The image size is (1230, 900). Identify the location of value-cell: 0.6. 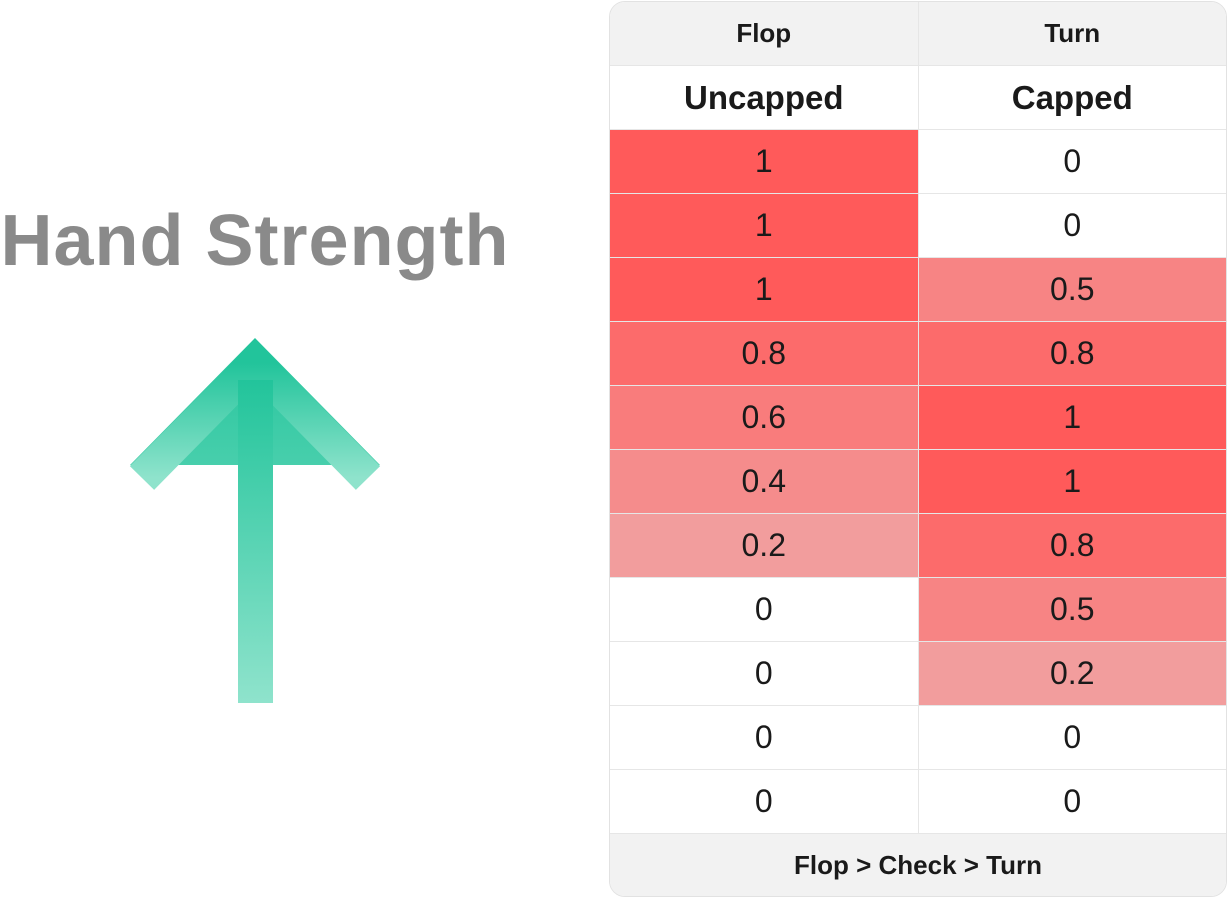
(764, 417).